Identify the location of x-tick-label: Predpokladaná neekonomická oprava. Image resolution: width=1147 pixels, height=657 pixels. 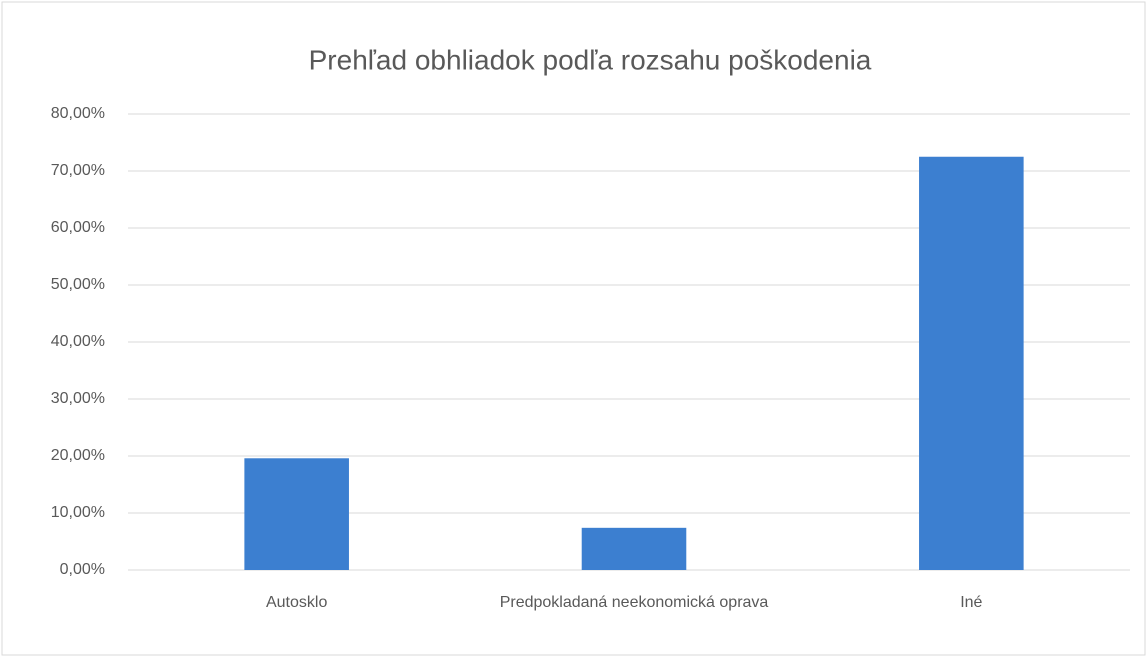
(634, 602).